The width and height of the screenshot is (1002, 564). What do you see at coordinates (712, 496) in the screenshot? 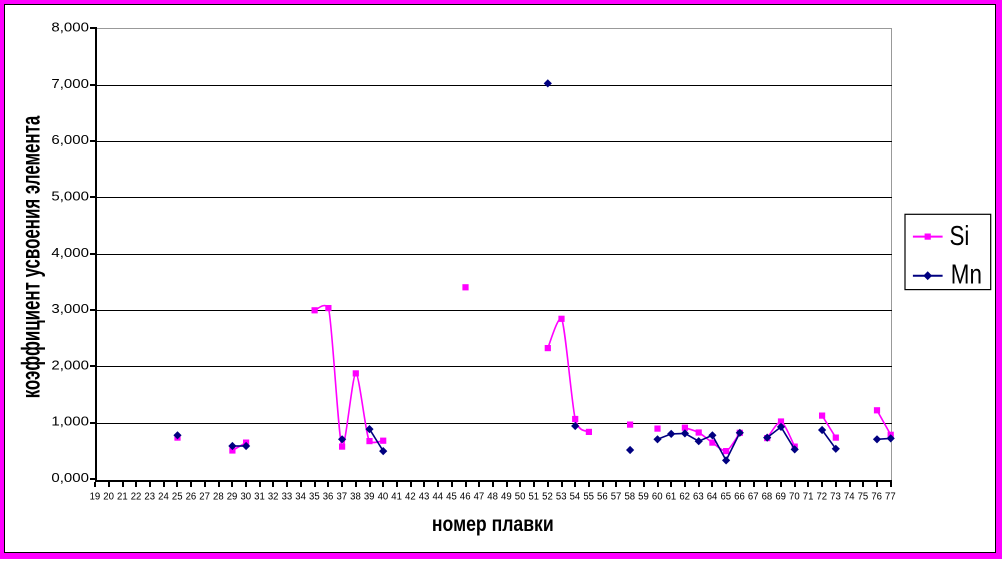
I see `svg-text: 64` at bounding box center [712, 496].